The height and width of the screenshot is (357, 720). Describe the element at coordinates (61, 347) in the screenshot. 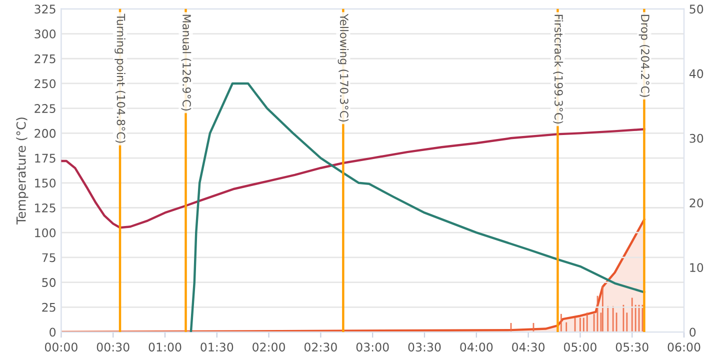

I see `x-tick-label: 00:00` at that location.